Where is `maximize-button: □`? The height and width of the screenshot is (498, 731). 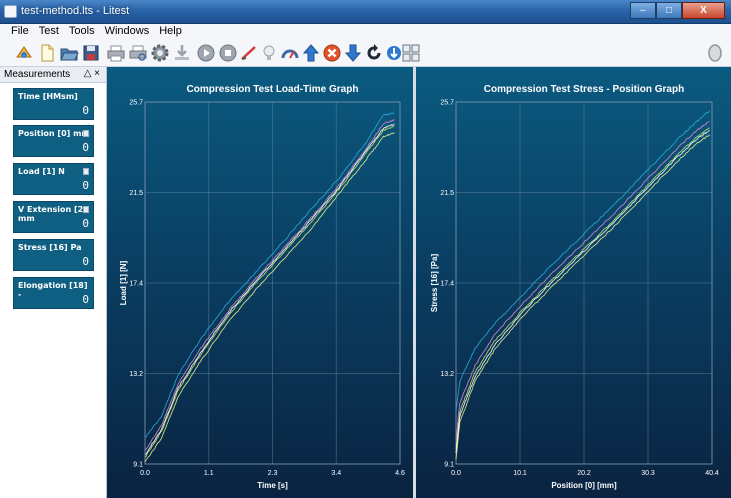
maximize-button: □ is located at coordinates (669, 10).